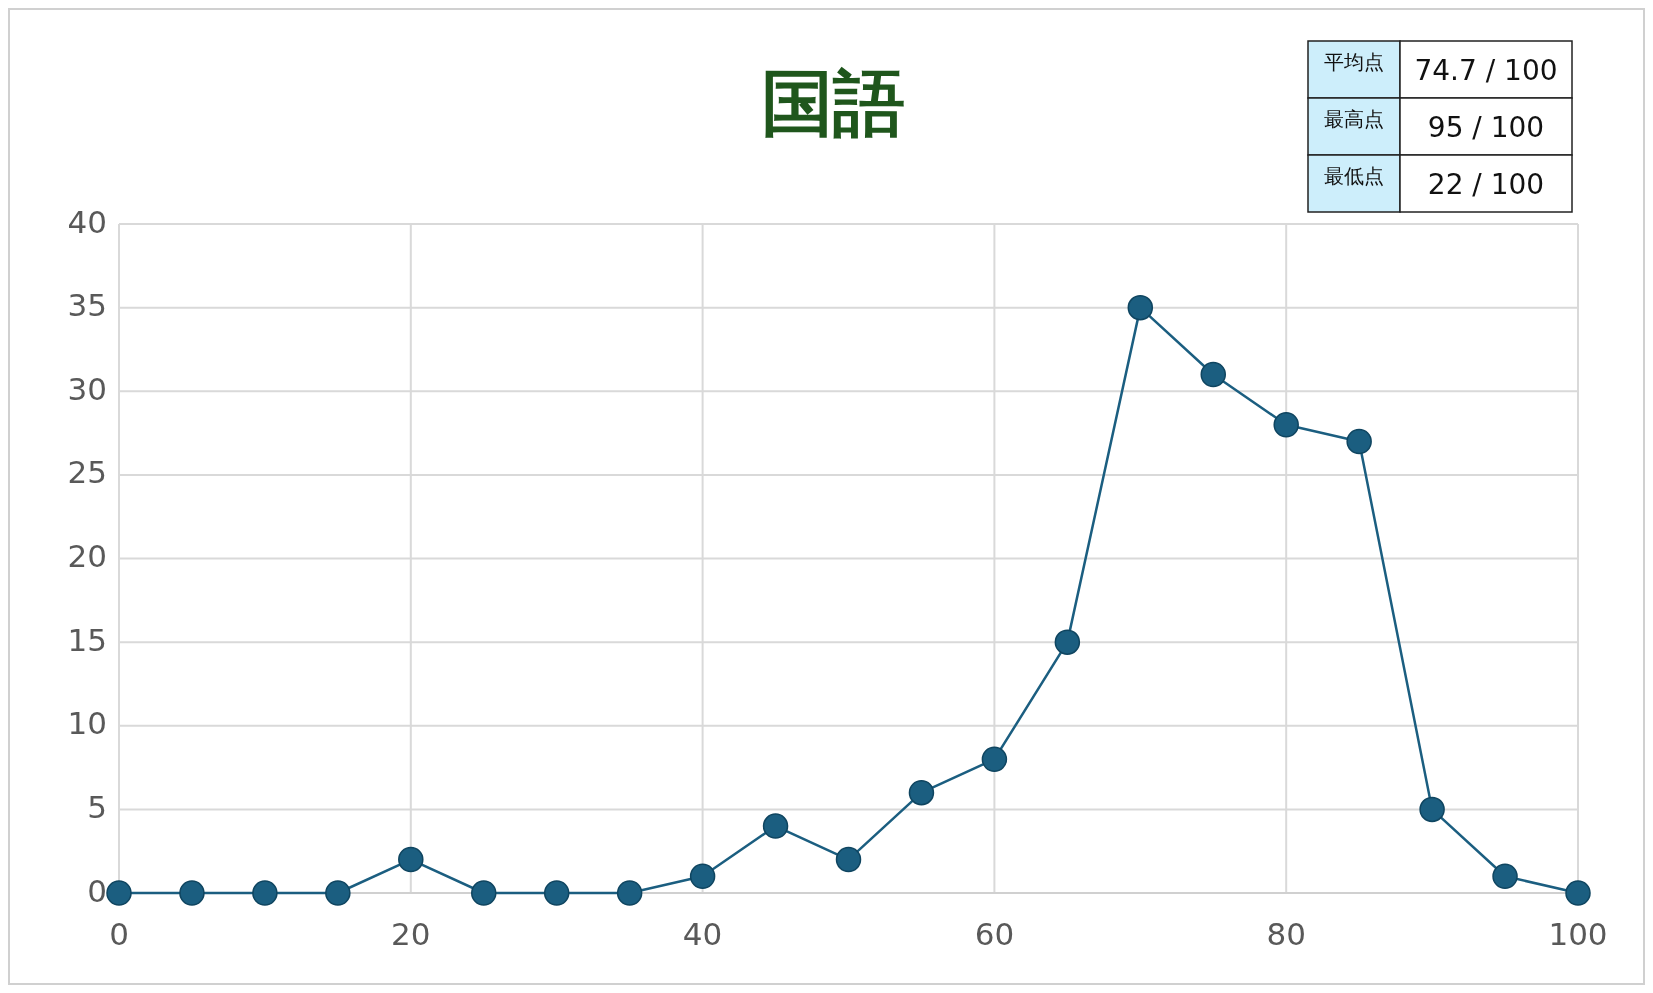  Describe the element at coordinates (1486, 127) in the screenshot. I see `text: 95 / 100` at that location.